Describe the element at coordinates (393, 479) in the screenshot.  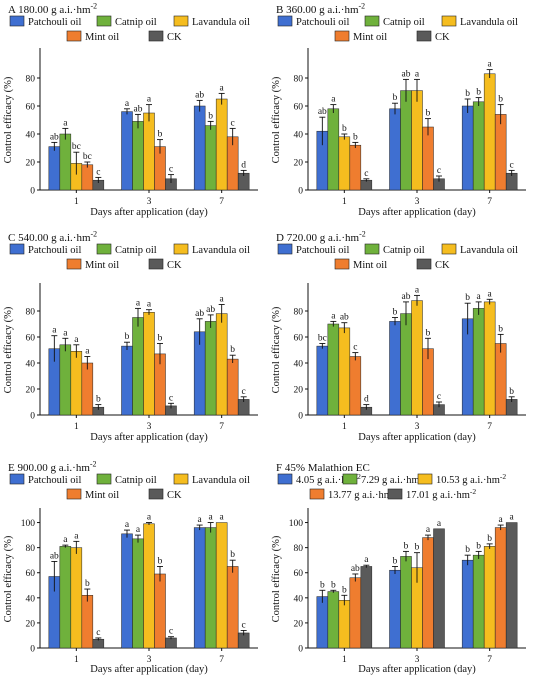
I see `legend-label: 7.29 g a.i.·hm-2` at that location.